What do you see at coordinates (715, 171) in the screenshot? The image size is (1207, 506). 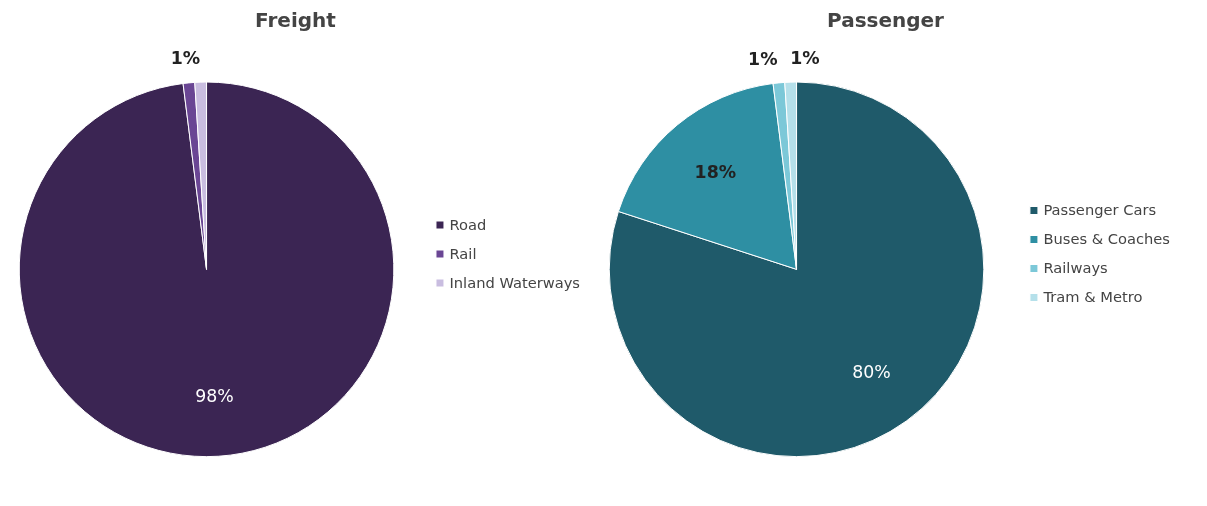 I see `data-label: 18%` at bounding box center [715, 171].